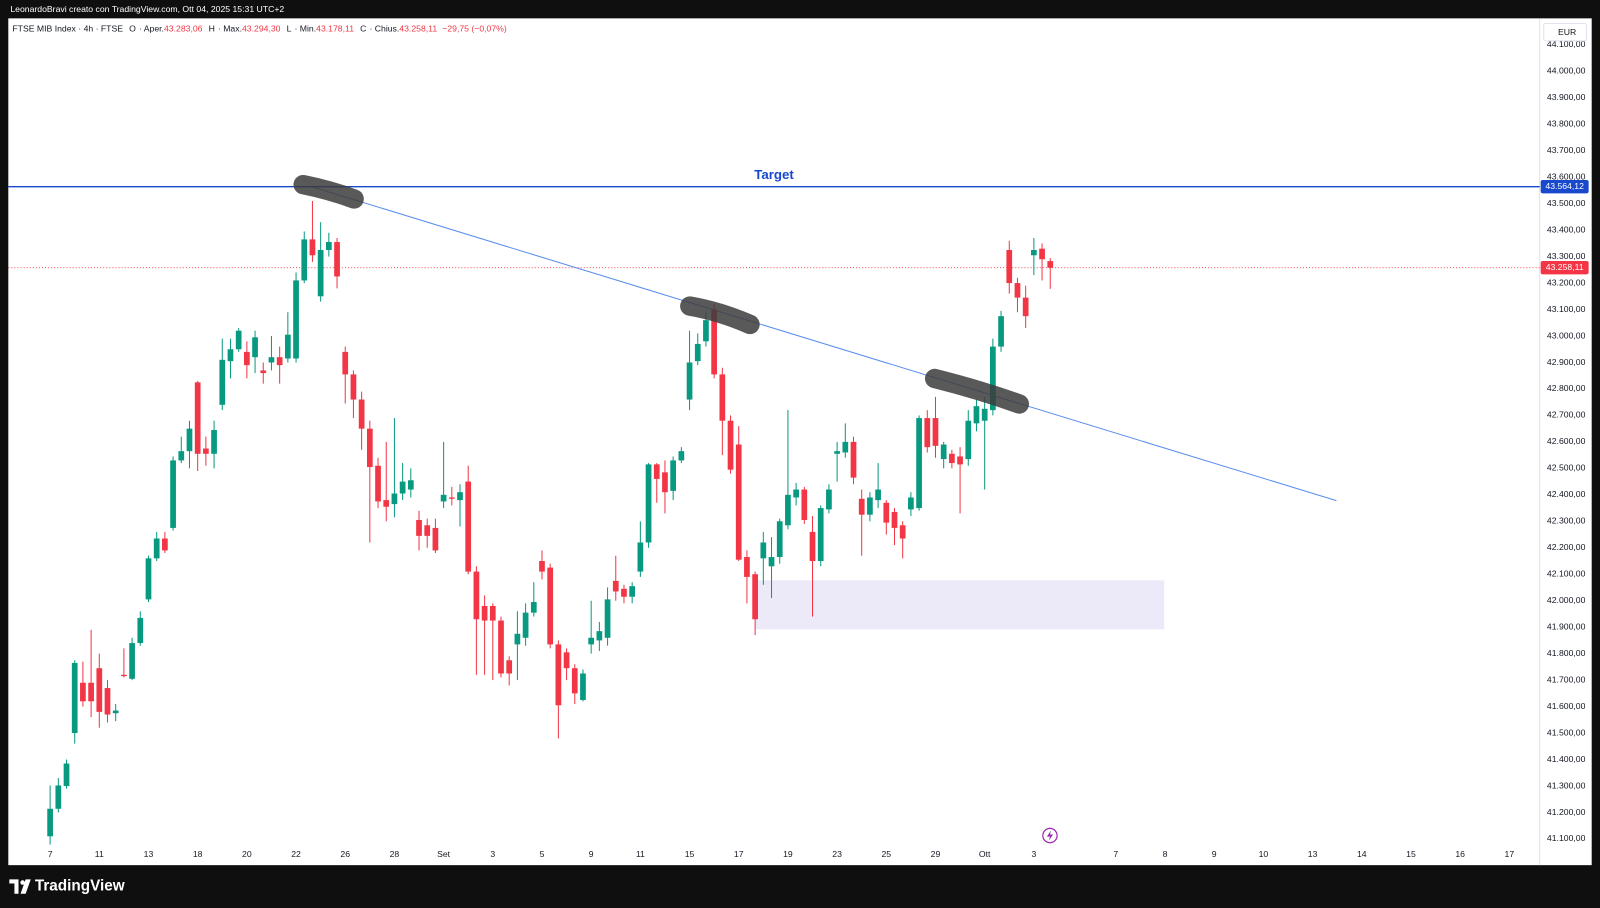  What do you see at coordinates (149, 854) in the screenshot?
I see `x-tick-label: 13` at bounding box center [149, 854].